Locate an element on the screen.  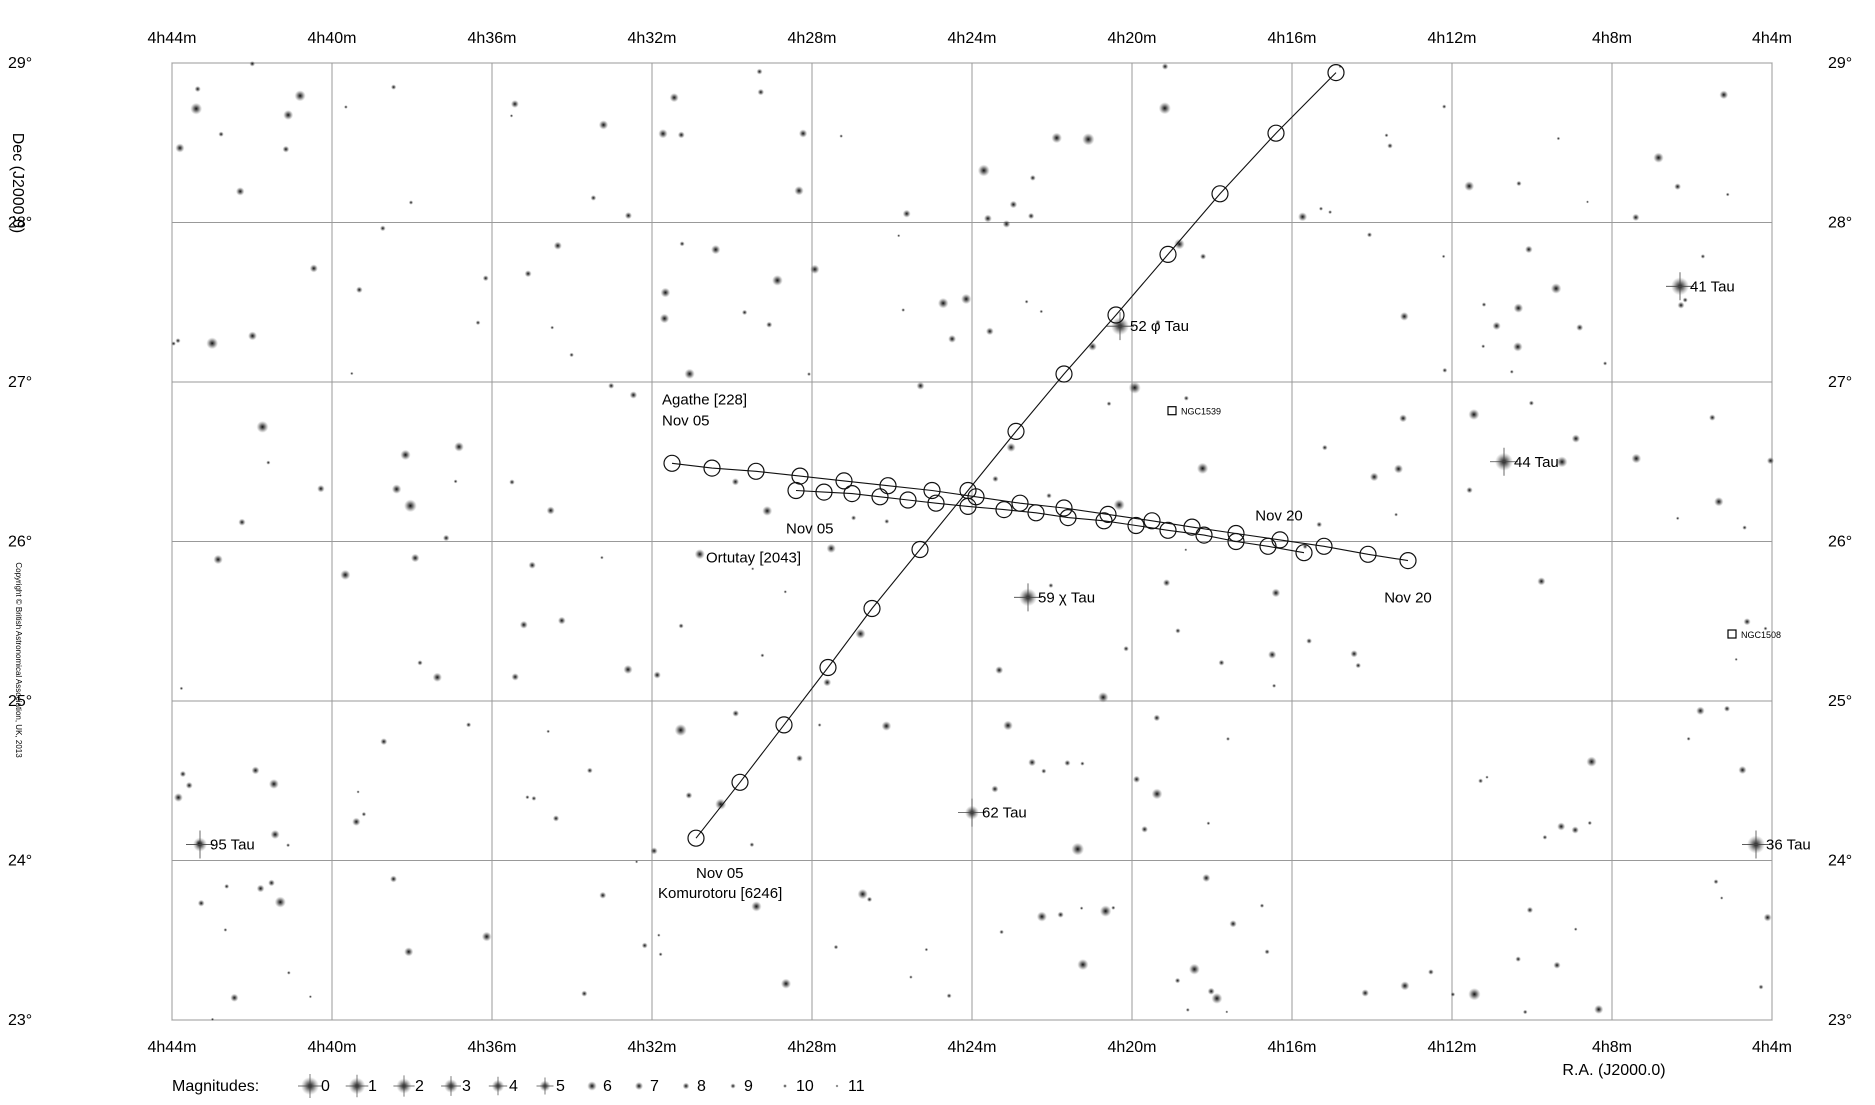
ra-tick-label-bottom: 4h44m is located at coordinates (172, 1047).